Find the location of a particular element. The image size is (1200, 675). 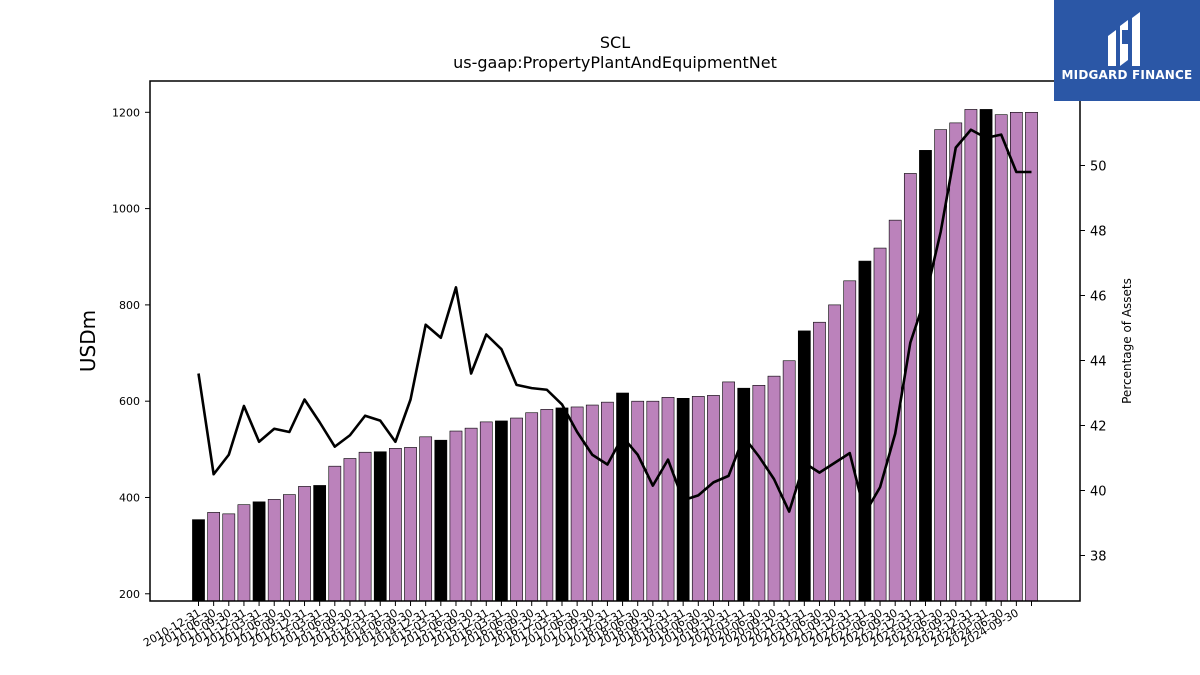

y2-axis: 38 40 42 44 46 48 50 is located at coordinates (1093, 362).